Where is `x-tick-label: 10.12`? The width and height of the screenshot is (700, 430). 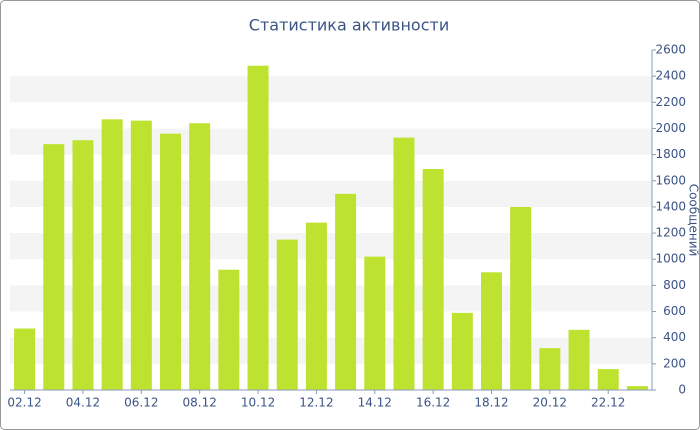
x-tick-label: 10.12 is located at coordinates (258, 403).